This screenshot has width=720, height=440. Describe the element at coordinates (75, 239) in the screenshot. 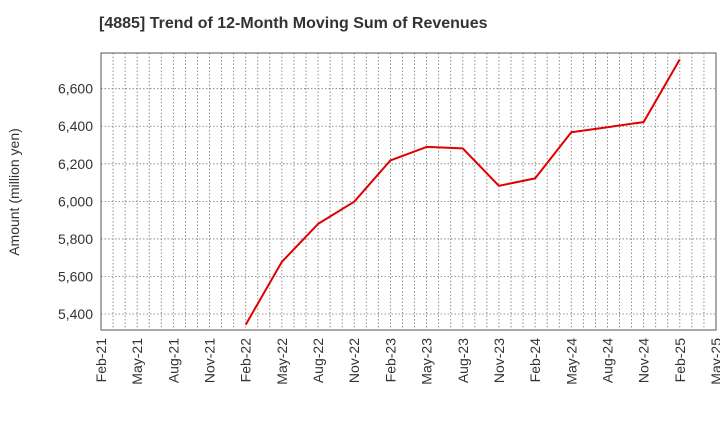

I see `y-tick-label: 5,800` at that location.